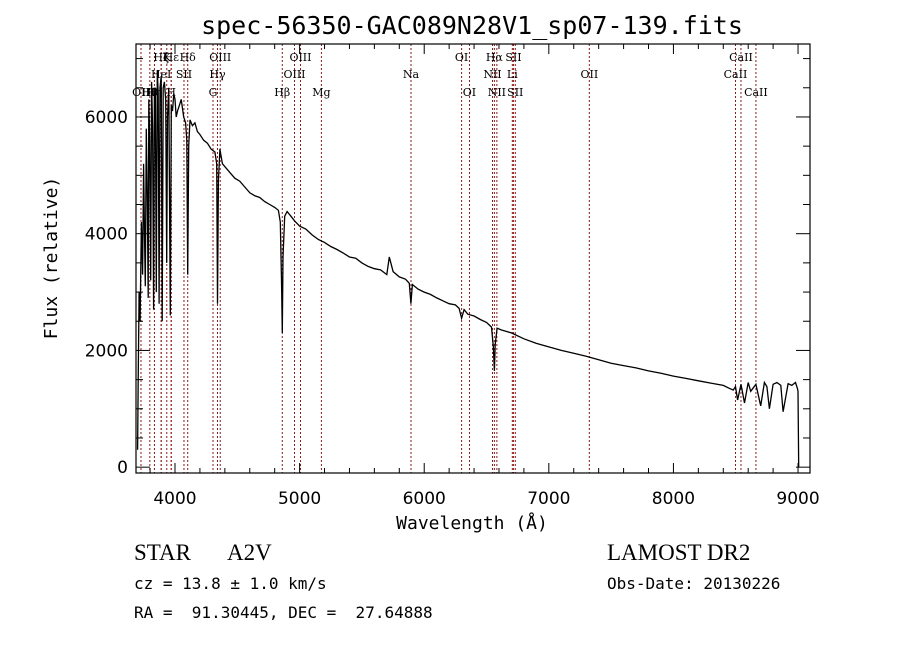  I want to click on line-marker-label: Hε, so click(172, 57).